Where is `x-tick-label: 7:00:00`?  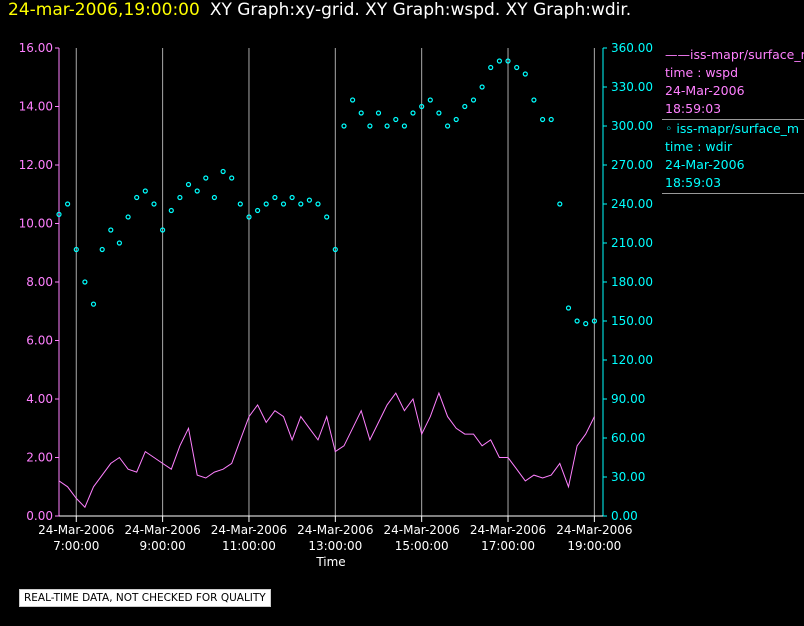 x-tick-label: 7:00:00 is located at coordinates (76, 546).